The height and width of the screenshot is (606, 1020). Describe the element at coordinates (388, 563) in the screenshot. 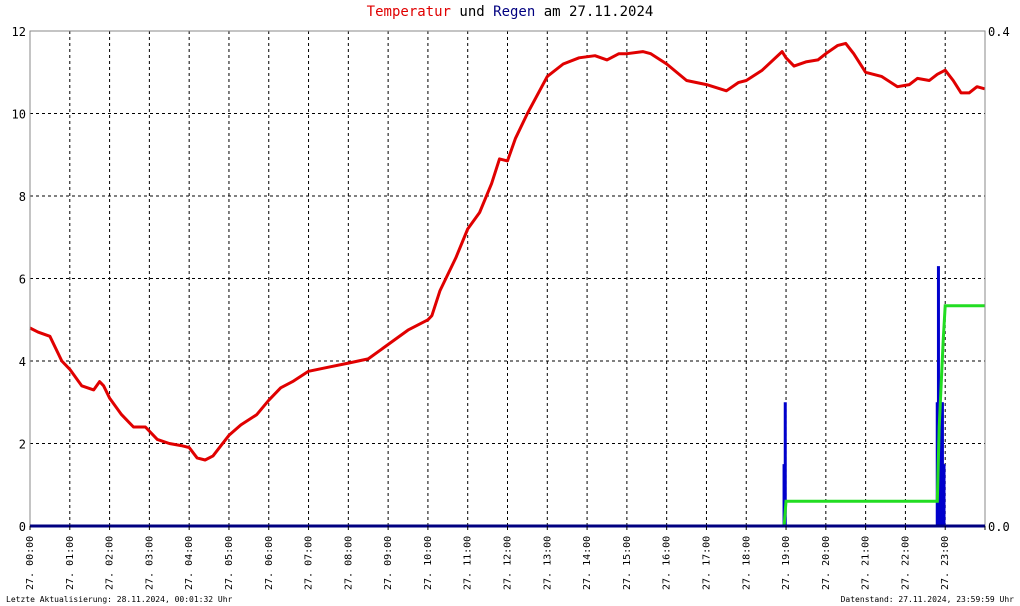

I see `x-tick-label: 27. 09:00` at that location.